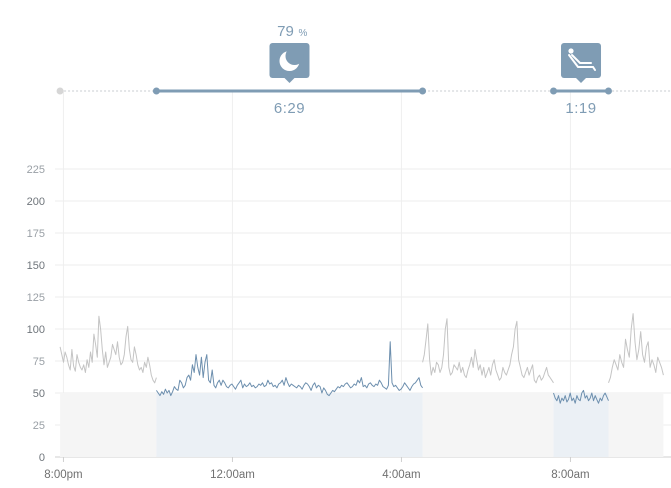 The width and height of the screenshot is (671, 488). What do you see at coordinates (232, 475) in the screenshot?
I see `x-tick-label: 12:00am` at bounding box center [232, 475].